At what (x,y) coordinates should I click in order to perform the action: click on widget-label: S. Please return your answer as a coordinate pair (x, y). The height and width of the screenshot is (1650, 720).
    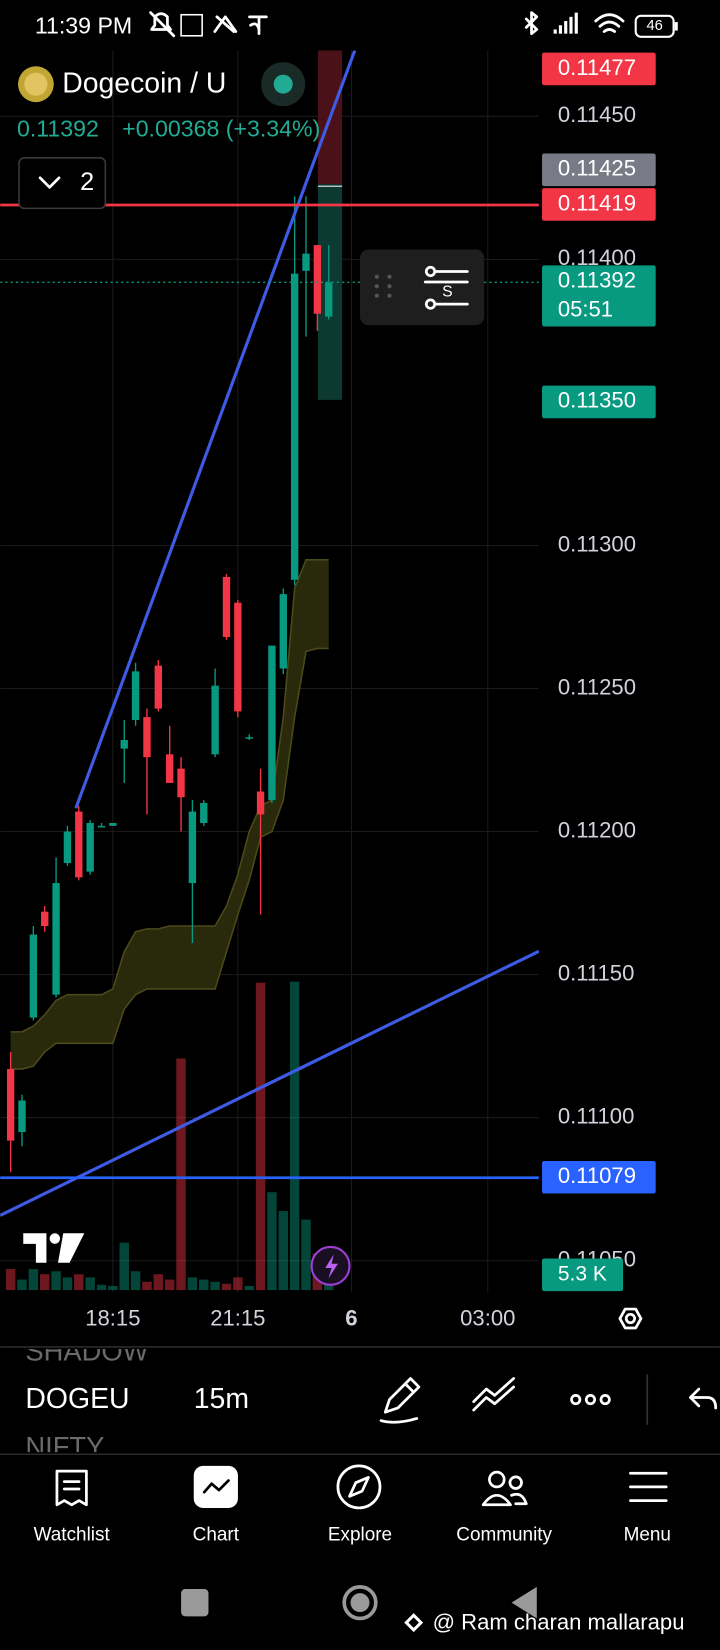
    Looking at the image, I should click on (447, 292).